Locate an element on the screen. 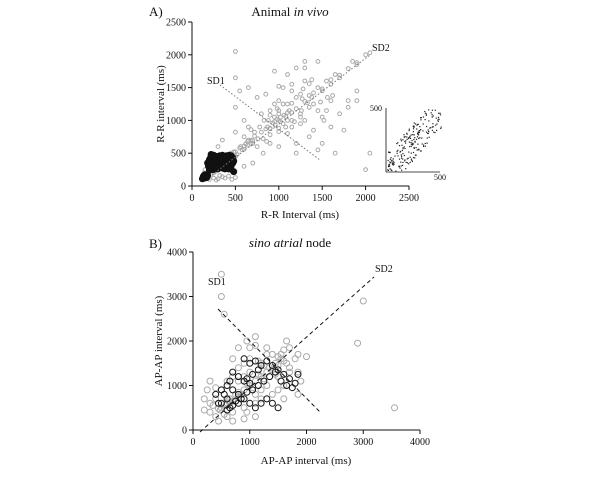 Image resolution: width=599 pixels, height=478 pixels. plot-a-inset: 500 500 is located at coordinates (408, 143).